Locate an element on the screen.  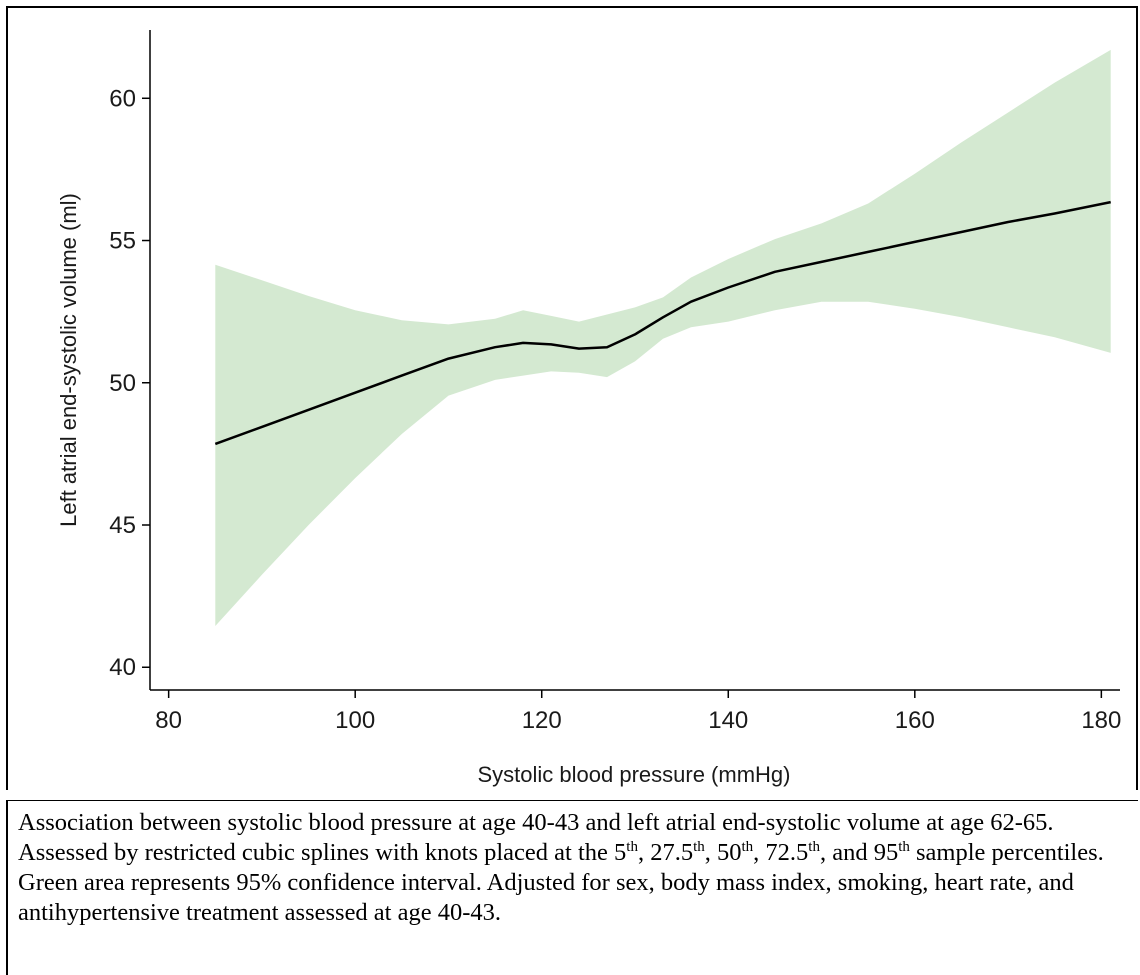
x-tick-label: 140 is located at coordinates (728, 720).